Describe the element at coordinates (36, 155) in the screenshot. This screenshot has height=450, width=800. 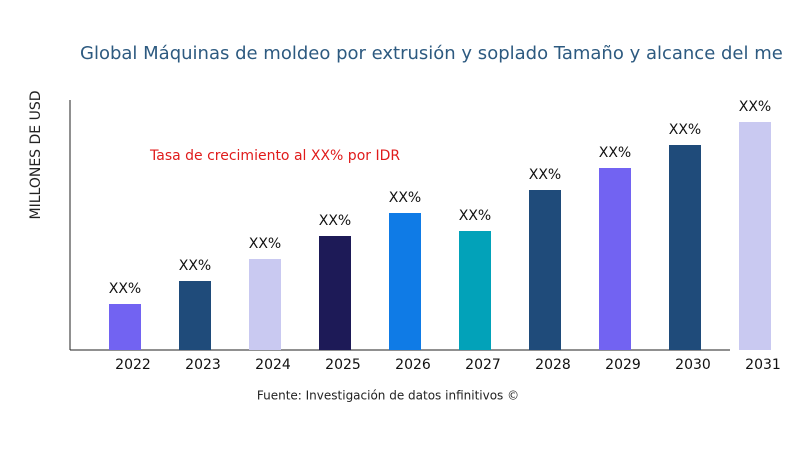
I see `y-axis-label: MILLONES DE USD` at that location.